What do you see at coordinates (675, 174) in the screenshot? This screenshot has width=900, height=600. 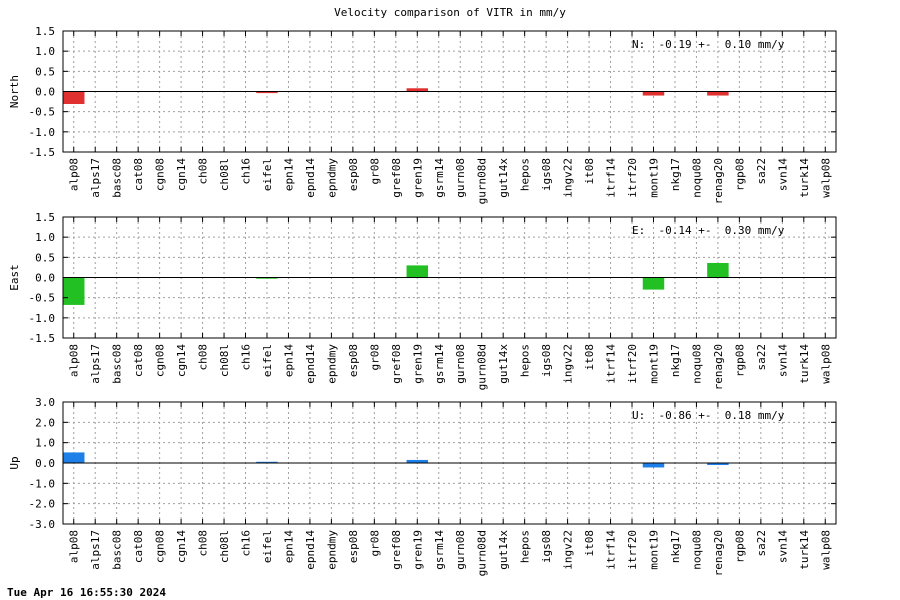 I see `x-tick-label: nkg17` at bounding box center [675, 174].